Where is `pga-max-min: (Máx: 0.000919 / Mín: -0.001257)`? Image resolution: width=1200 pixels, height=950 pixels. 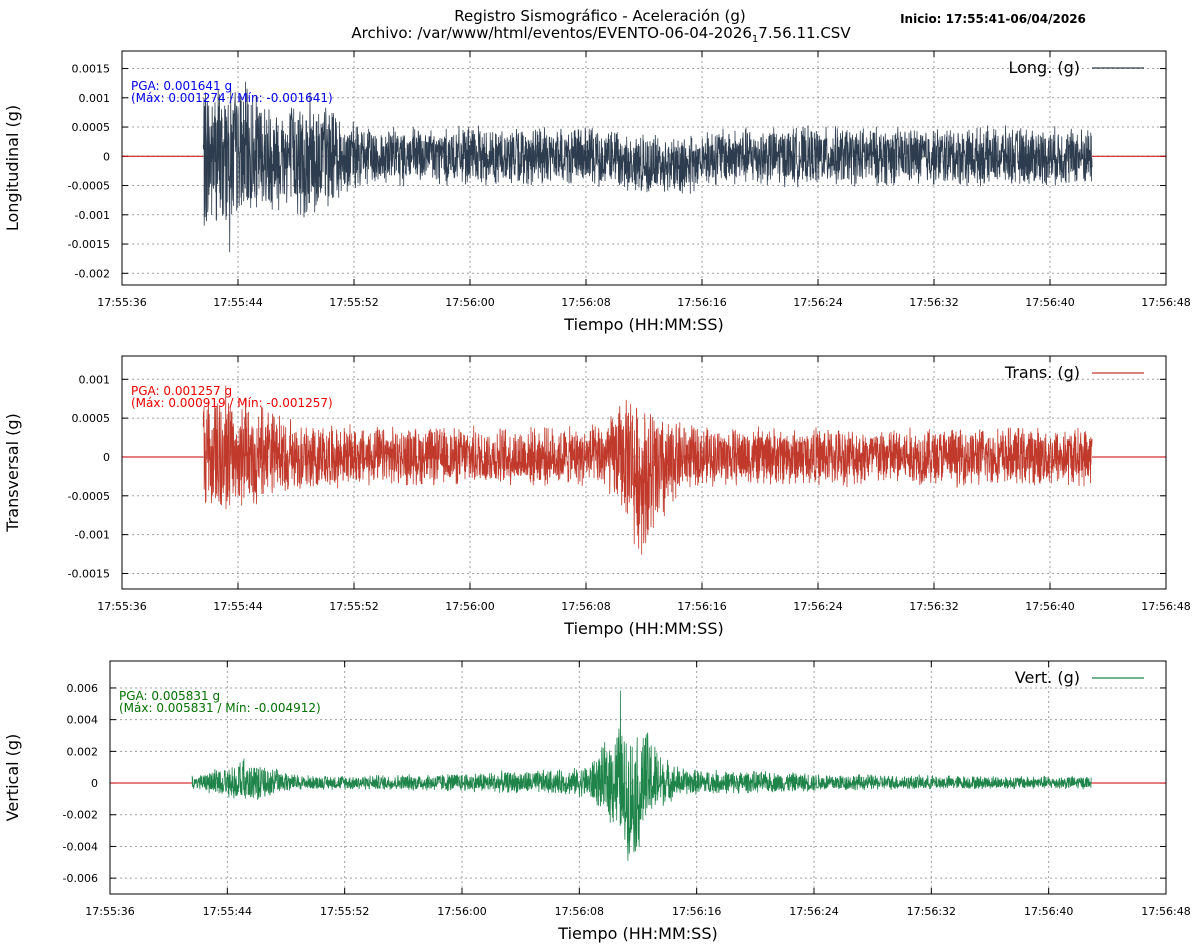
pga-max-min: (Máx: 0.000919 / Mín: -0.001257) is located at coordinates (232, 403).